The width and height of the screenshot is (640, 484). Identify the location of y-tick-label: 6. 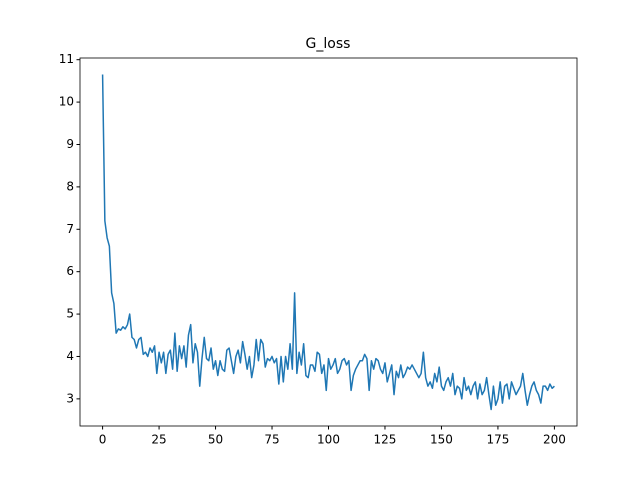
(70, 271).